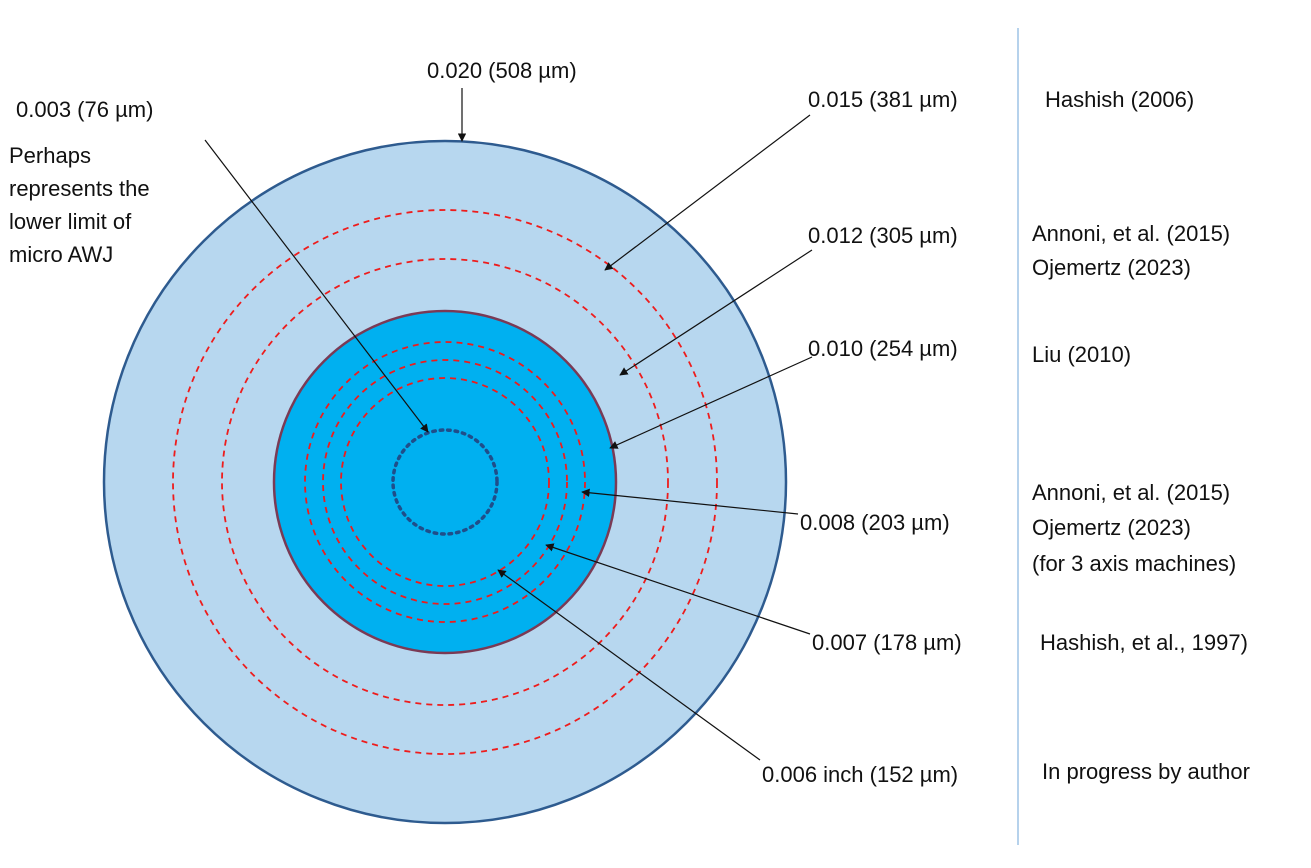  I want to click on ref-hashish-1997: Hashish, et al., 1997), so click(1144, 642).